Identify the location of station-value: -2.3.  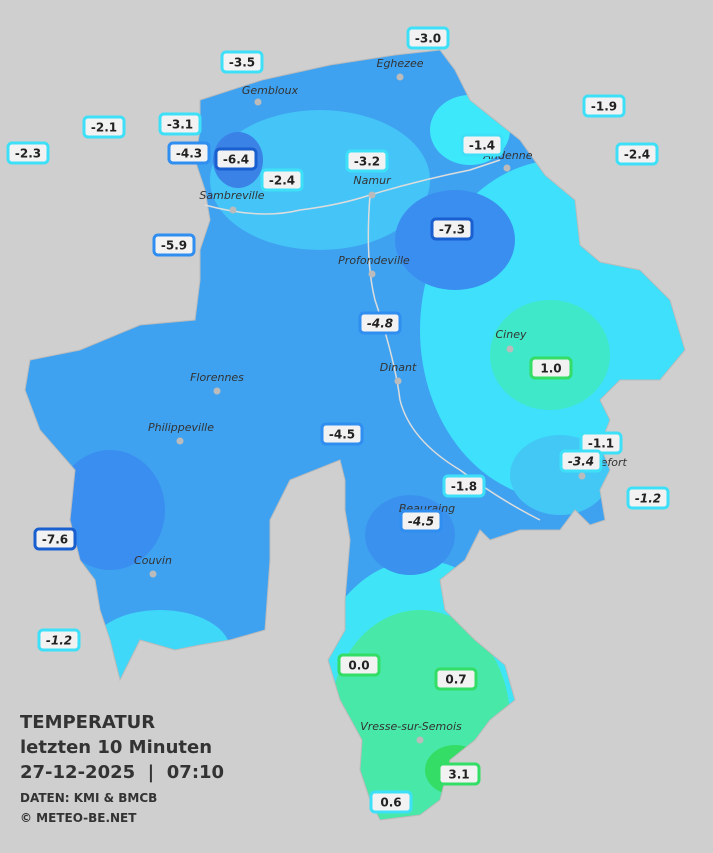
(28, 154).